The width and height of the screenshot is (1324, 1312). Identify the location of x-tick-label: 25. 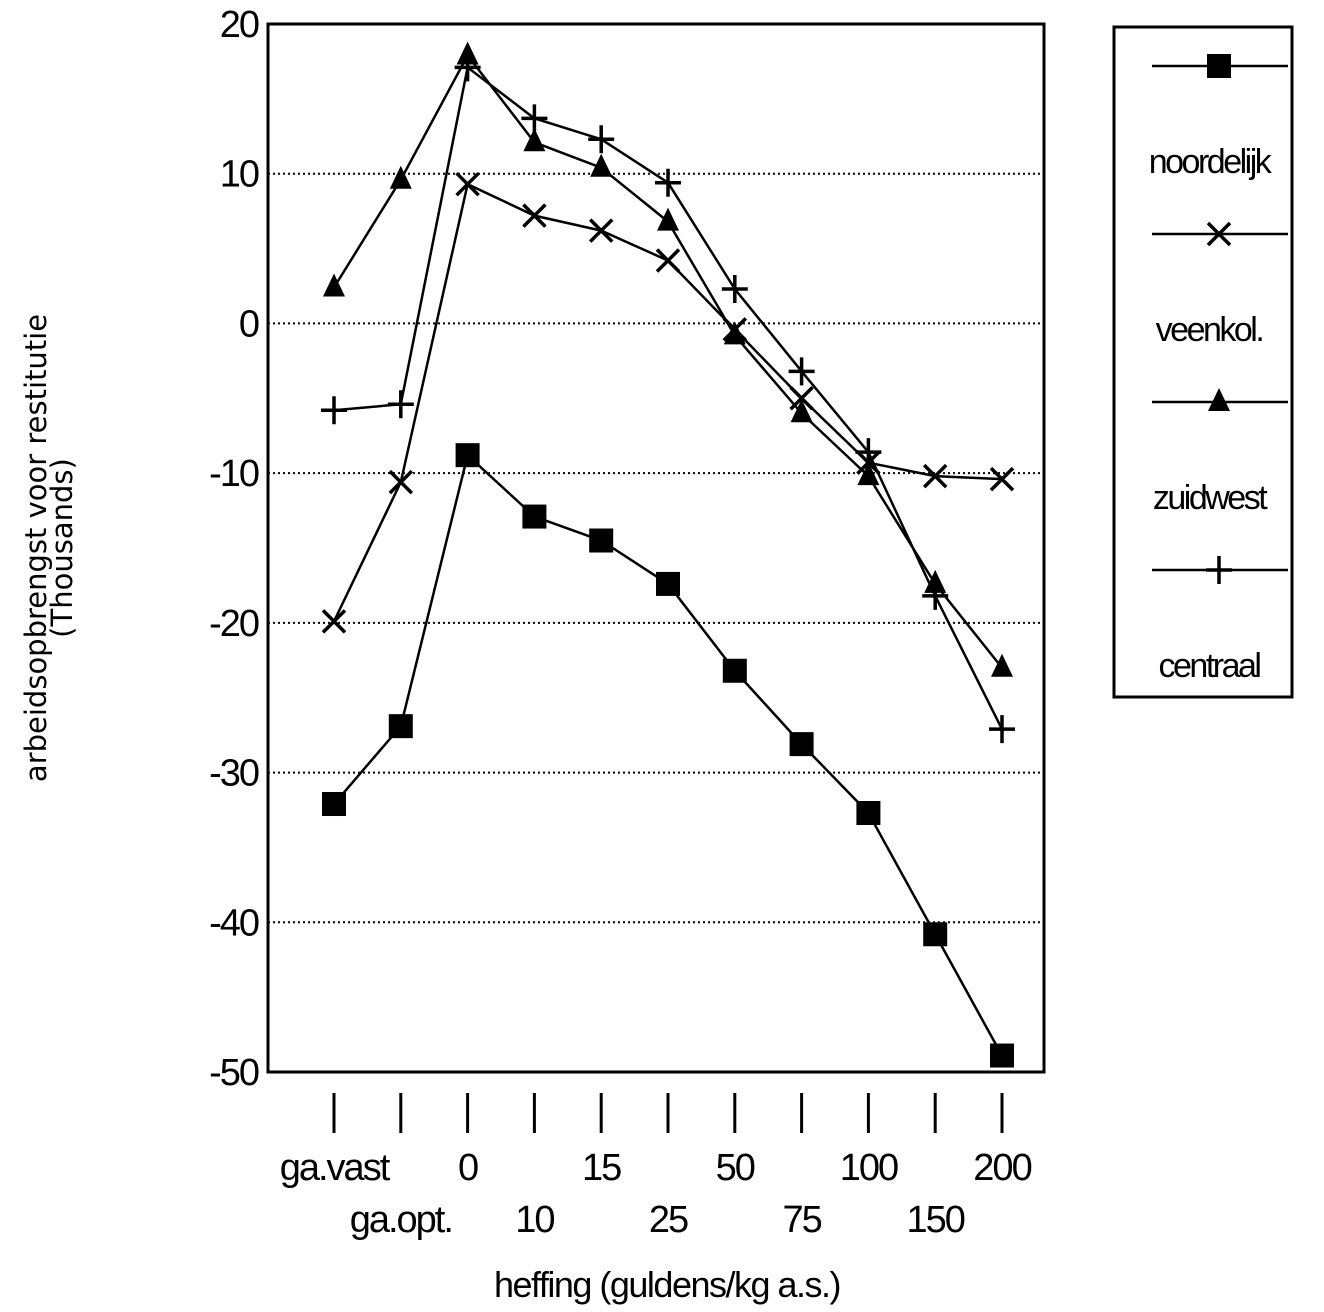
(668, 1220).